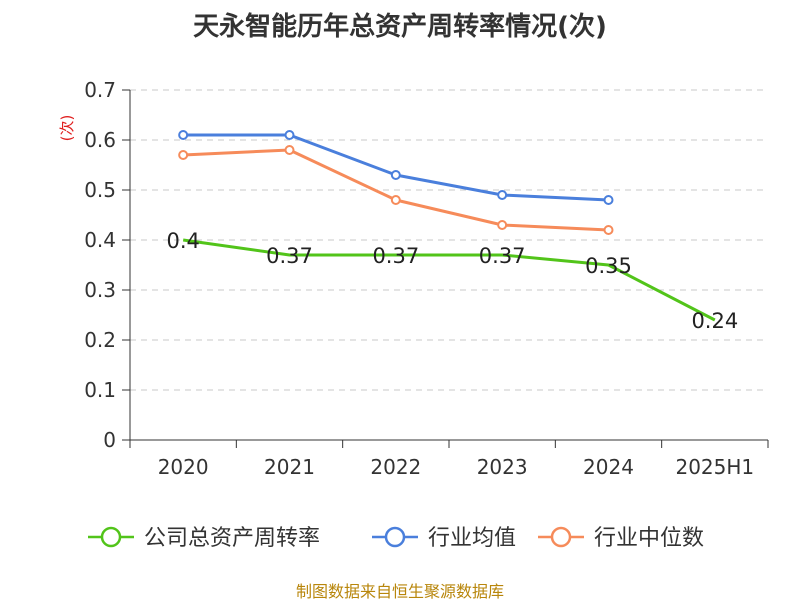  I want to click on chart-title: 天永智能历年总资产周转率情况(次), so click(400, 27).